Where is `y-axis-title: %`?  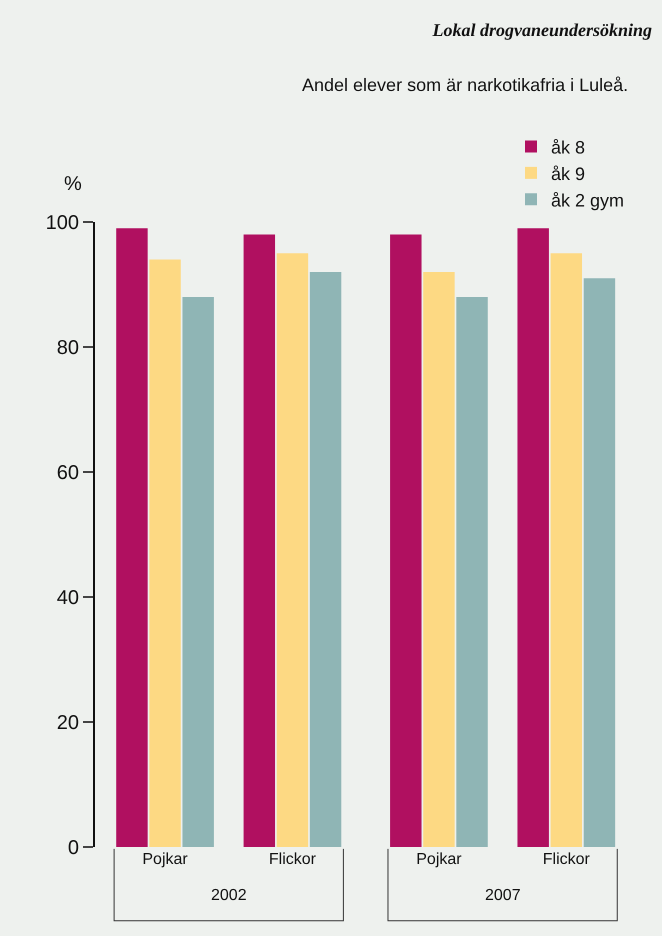
y-axis-title: % is located at coordinates (73, 184).